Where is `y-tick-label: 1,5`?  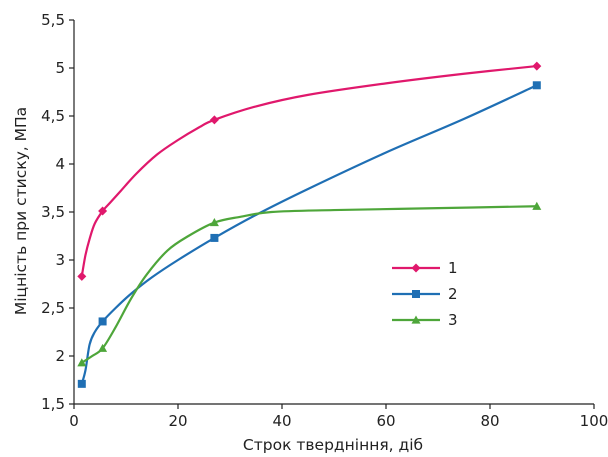 y-tick-label: 1,5 is located at coordinates (53, 404).